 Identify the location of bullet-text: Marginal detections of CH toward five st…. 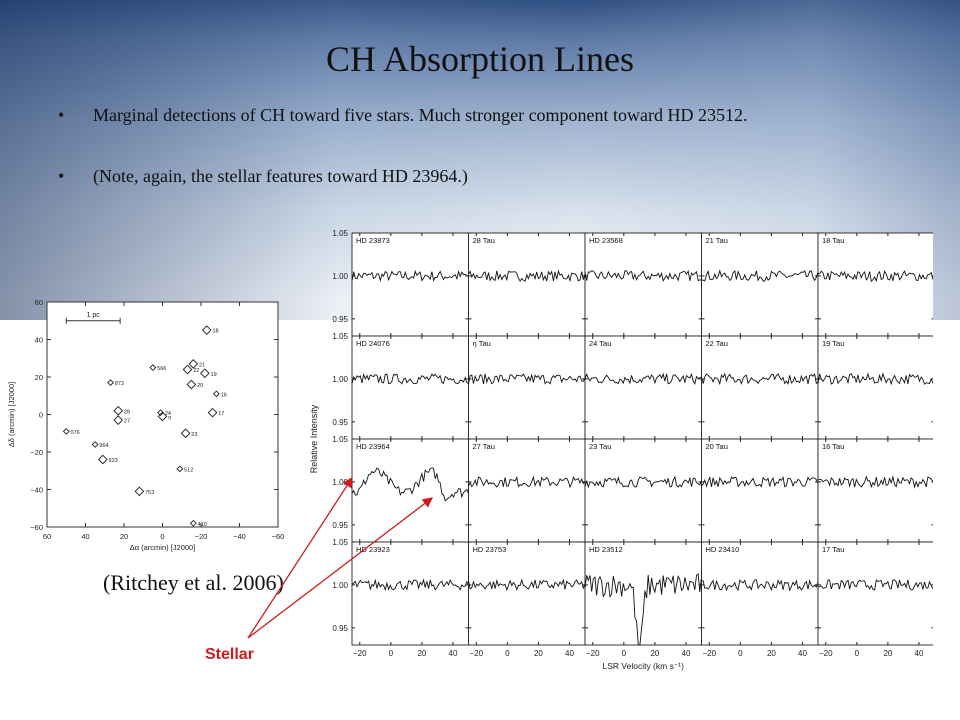
(420, 115).